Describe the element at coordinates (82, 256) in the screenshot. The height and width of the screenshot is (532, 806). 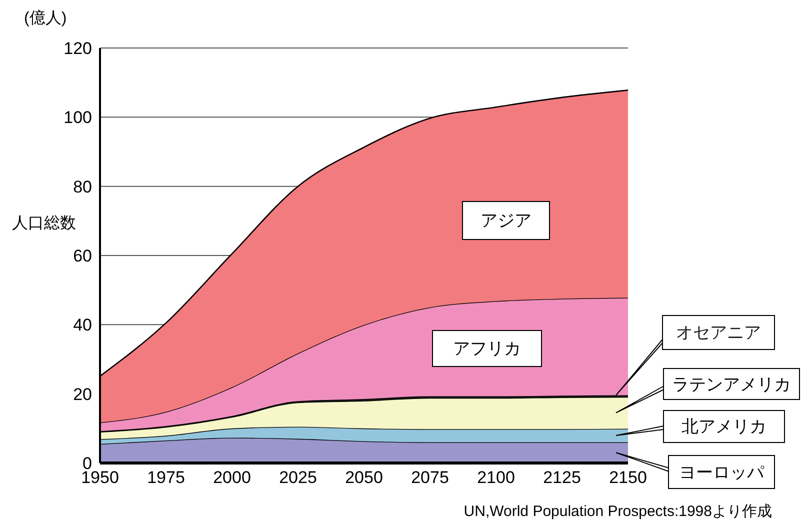
I see `y-tick-label: 60` at that location.